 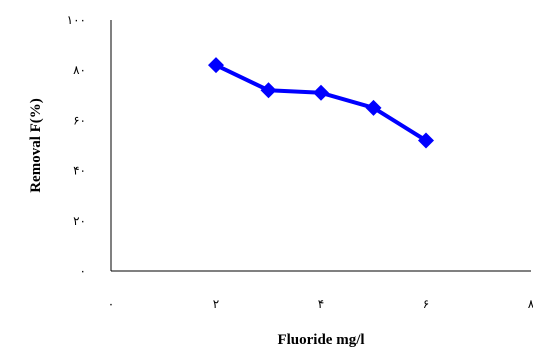 I want to click on y-axis-title: Removal F(%), so click(x=36, y=145).